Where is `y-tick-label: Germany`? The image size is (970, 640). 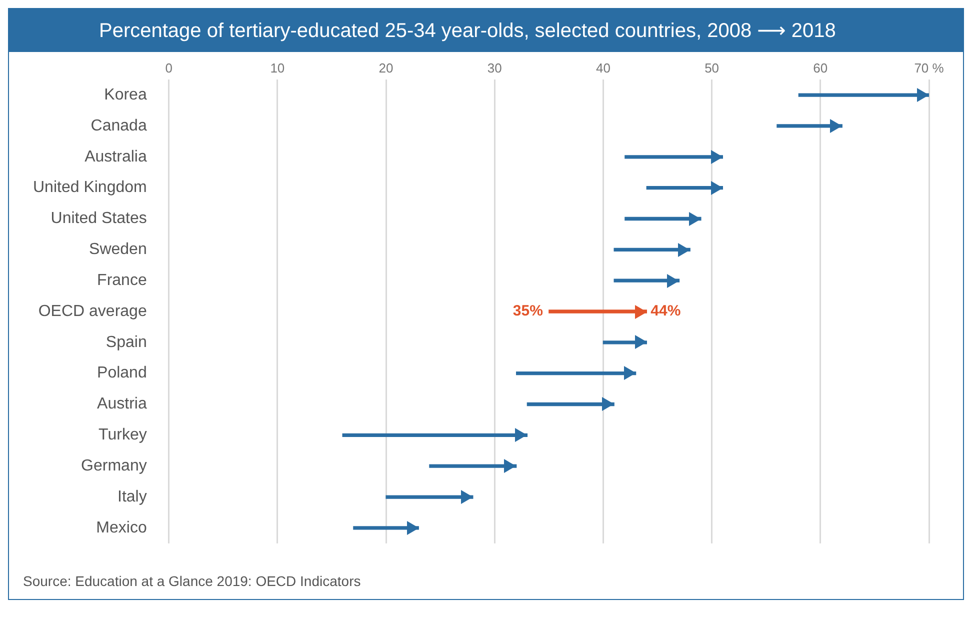
y-tick-label: Germany is located at coordinates (114, 466).